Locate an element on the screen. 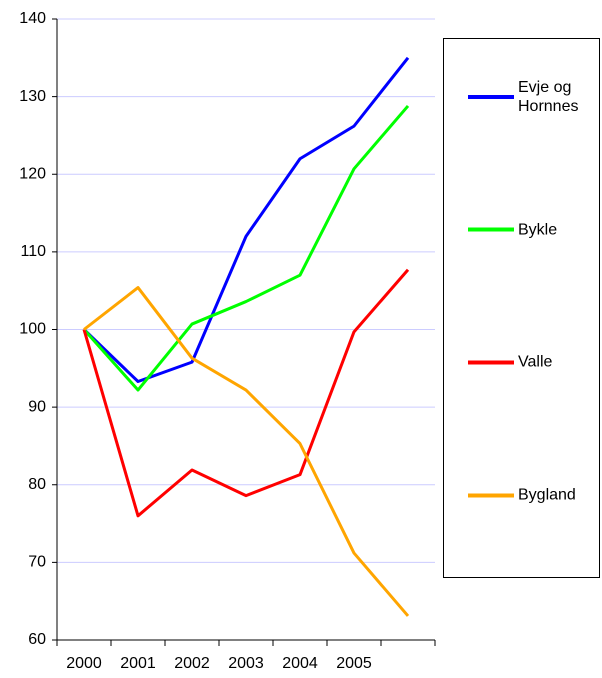 This screenshot has width=602, height=678. legend-label: Valle is located at coordinates (535, 362).